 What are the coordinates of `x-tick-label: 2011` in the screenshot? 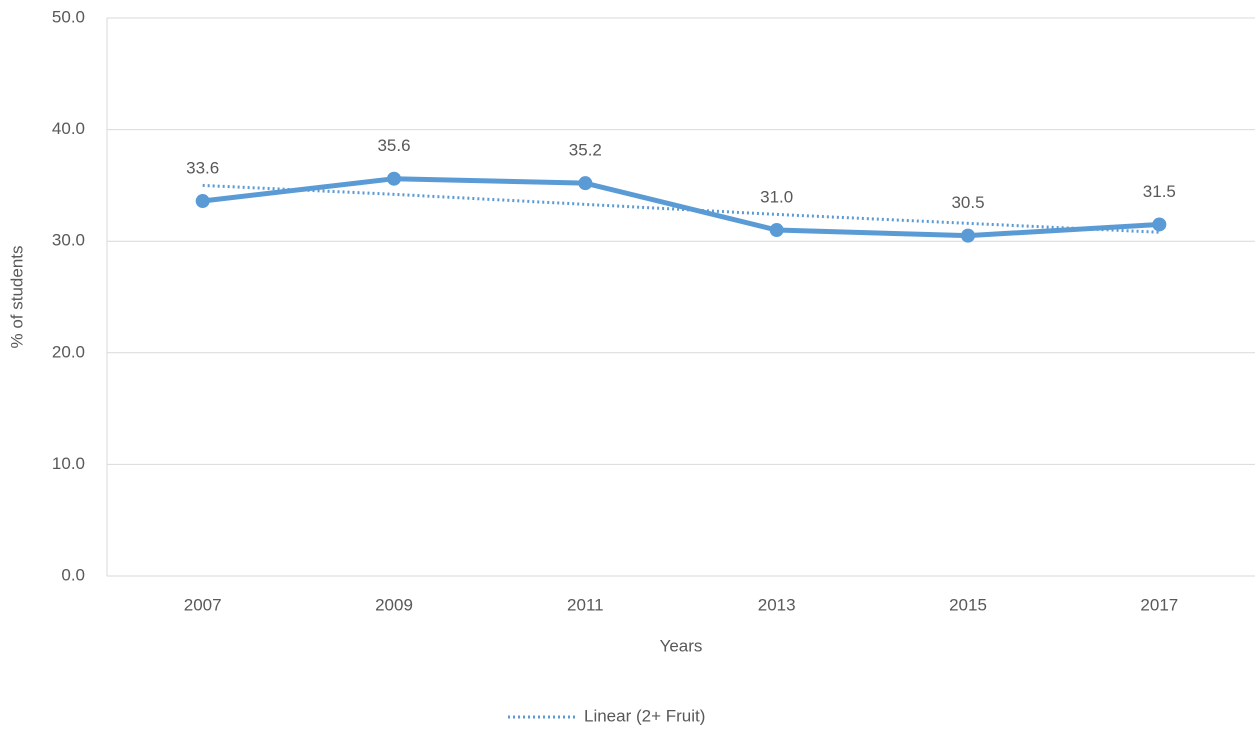 It's located at (585, 604).